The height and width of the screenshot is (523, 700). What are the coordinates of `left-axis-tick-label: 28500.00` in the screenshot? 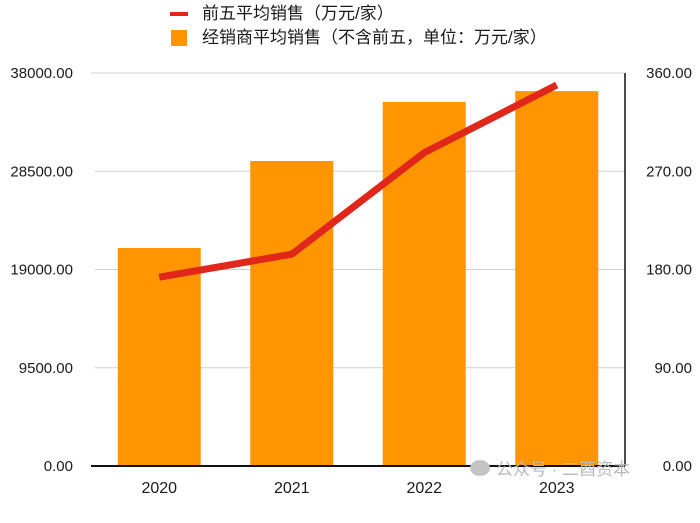 It's located at (41, 171).